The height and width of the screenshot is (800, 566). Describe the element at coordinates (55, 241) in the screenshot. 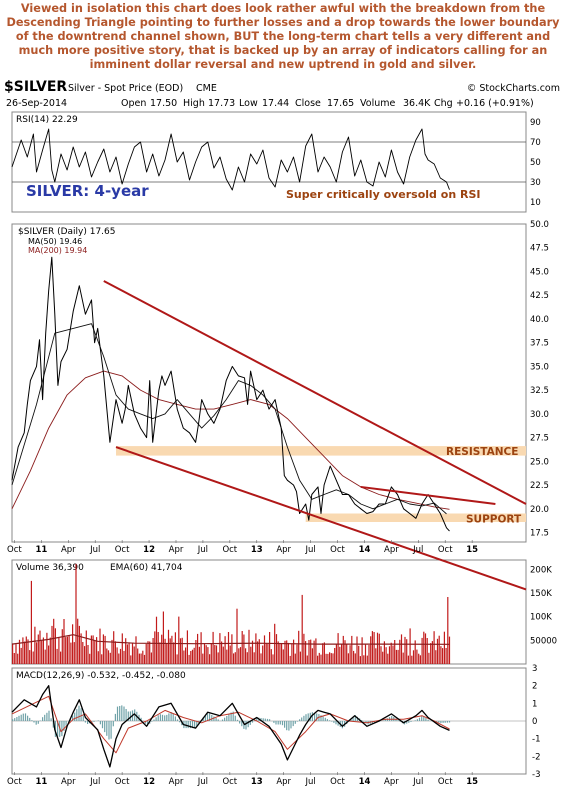

I see `ma50-legend: MA(50) 19.46` at that location.